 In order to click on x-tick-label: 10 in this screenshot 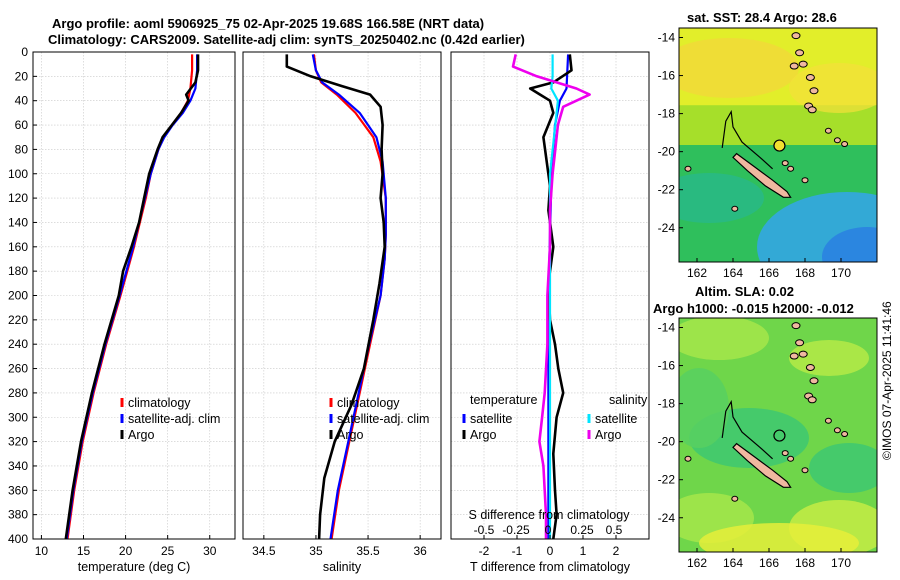, I will do `click(42, 551)`.